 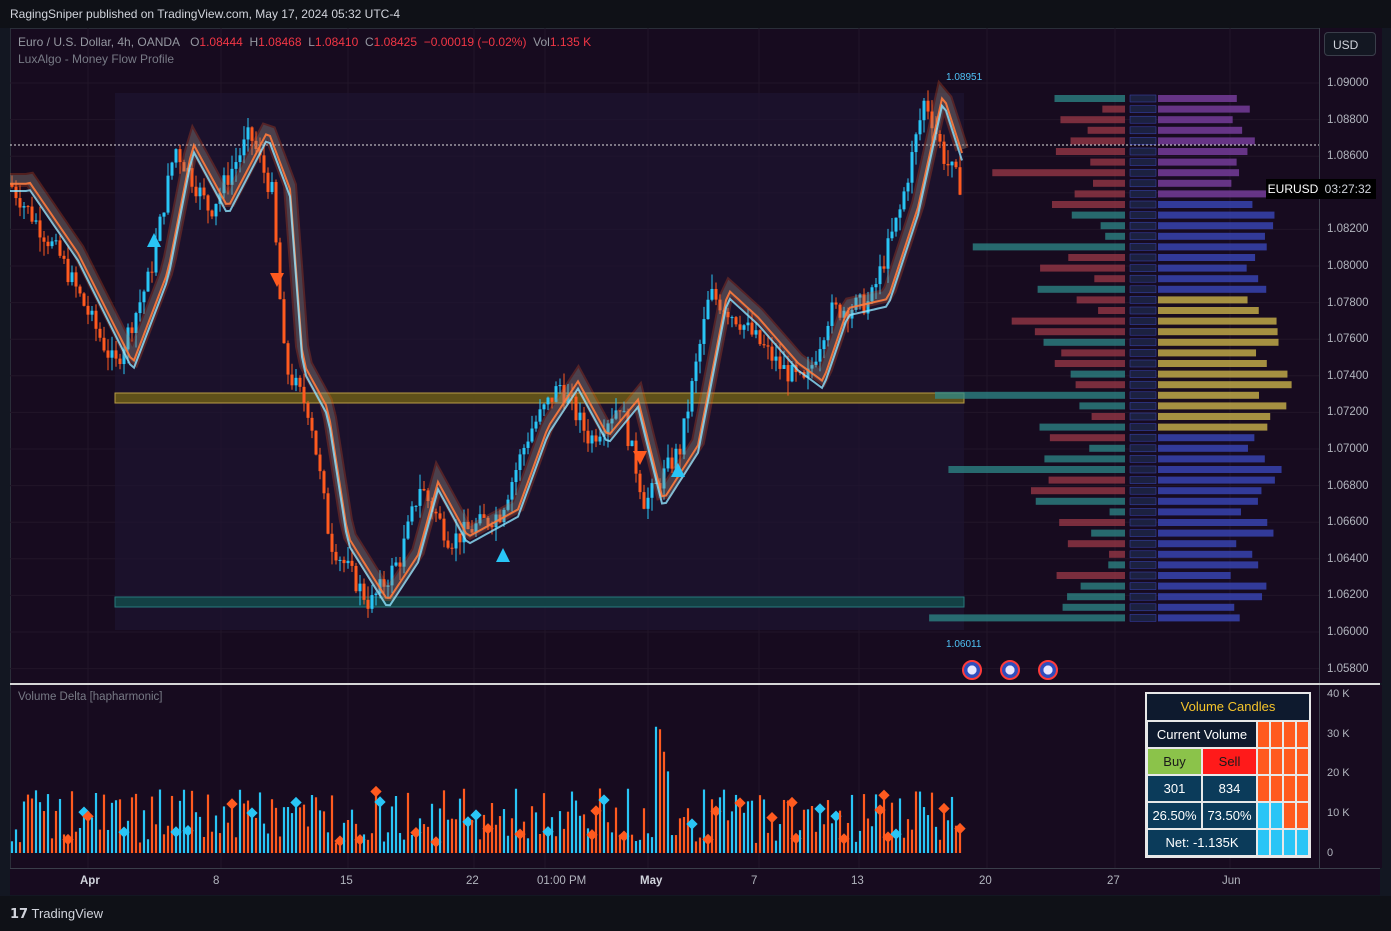 What do you see at coordinates (1338, 813) in the screenshot?
I see `volume-tick: 10 K` at bounding box center [1338, 813].